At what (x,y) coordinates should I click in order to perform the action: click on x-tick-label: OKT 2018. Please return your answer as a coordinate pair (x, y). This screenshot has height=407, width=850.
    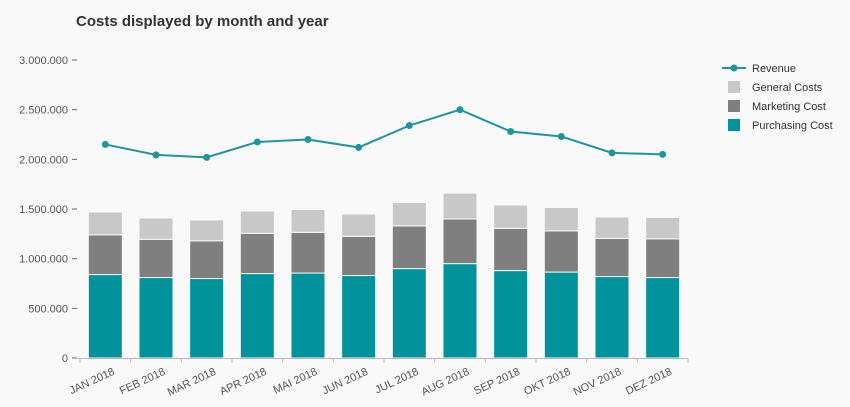
    Looking at the image, I should click on (547, 382).